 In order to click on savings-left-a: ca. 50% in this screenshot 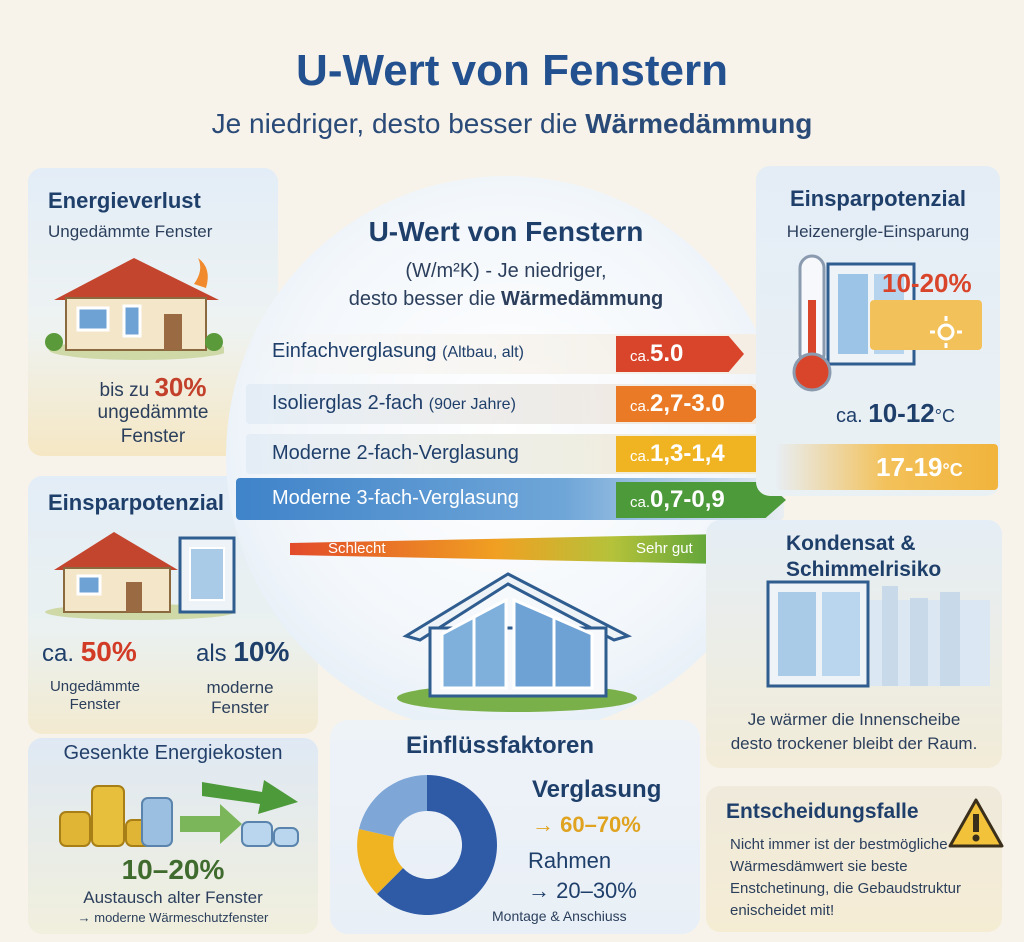, I will do `click(89, 652)`.